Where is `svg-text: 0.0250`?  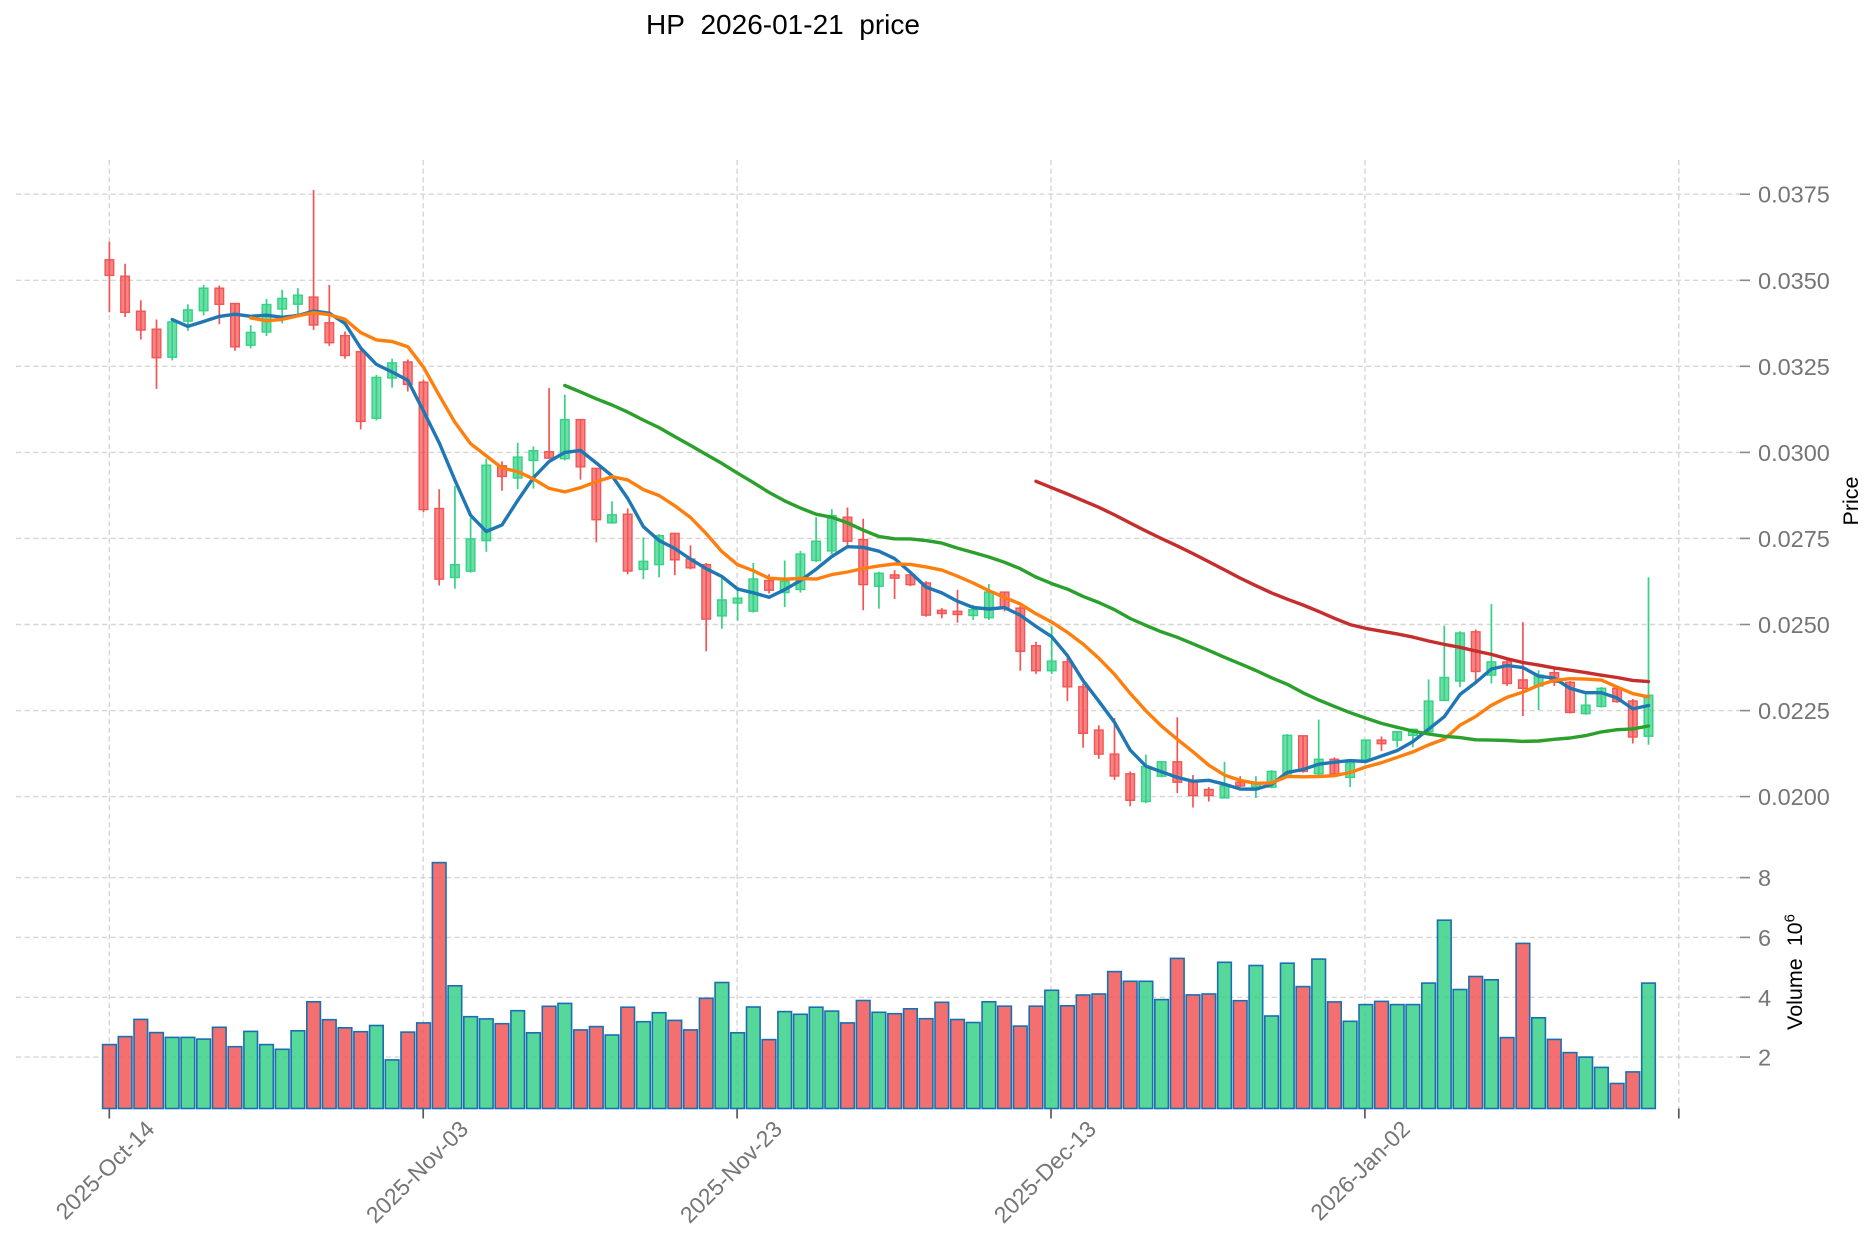
svg-text: 0.0250 is located at coordinates (1794, 625).